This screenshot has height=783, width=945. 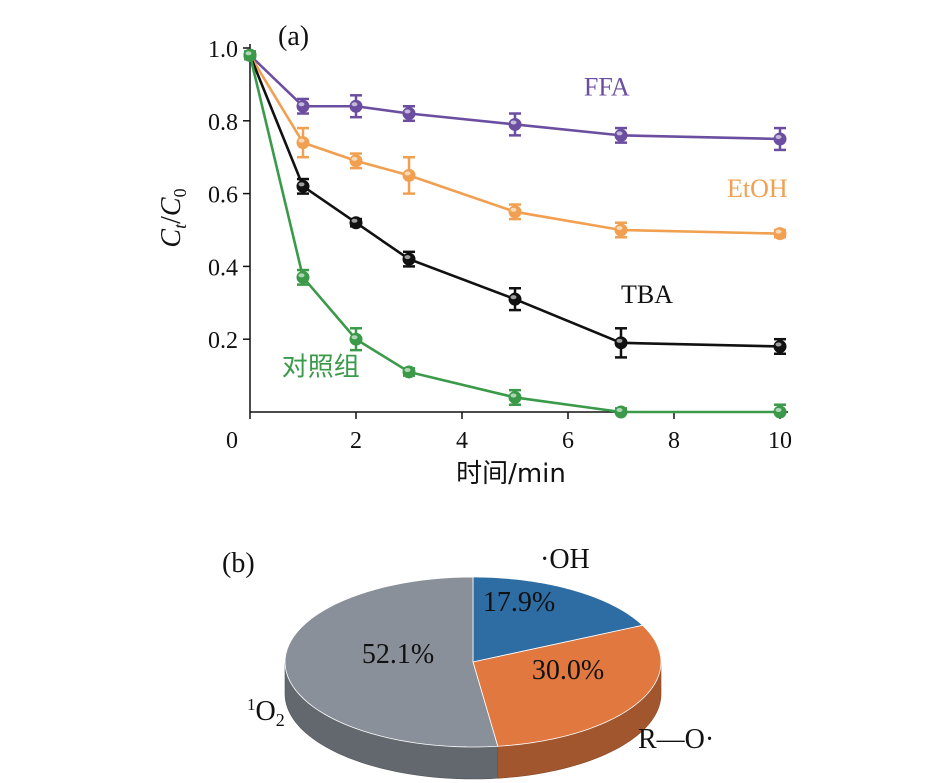 What do you see at coordinates (568, 441) in the screenshot?
I see `x-tick-label: 6` at bounding box center [568, 441].